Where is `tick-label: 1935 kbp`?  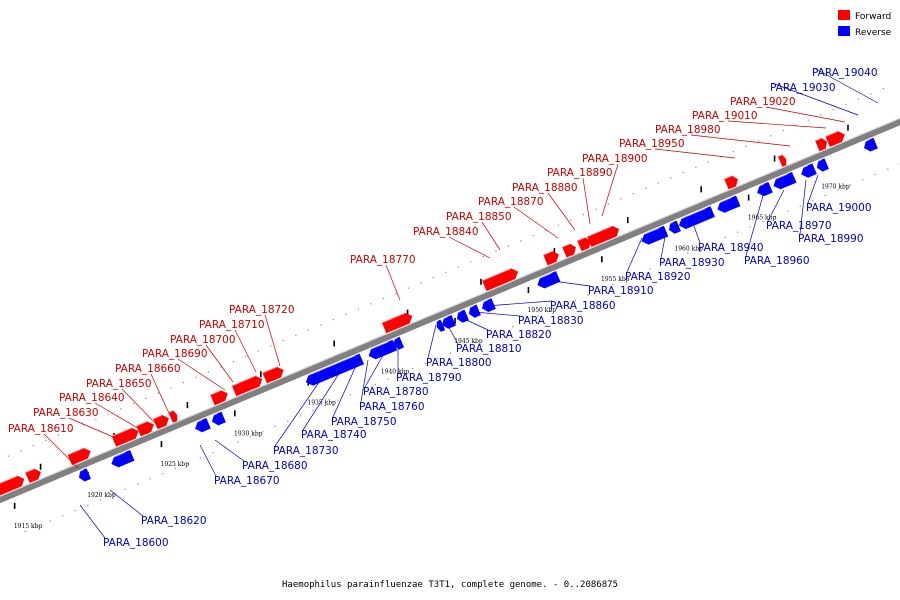
tick-label: 1935 kbp is located at coordinates (321, 402).